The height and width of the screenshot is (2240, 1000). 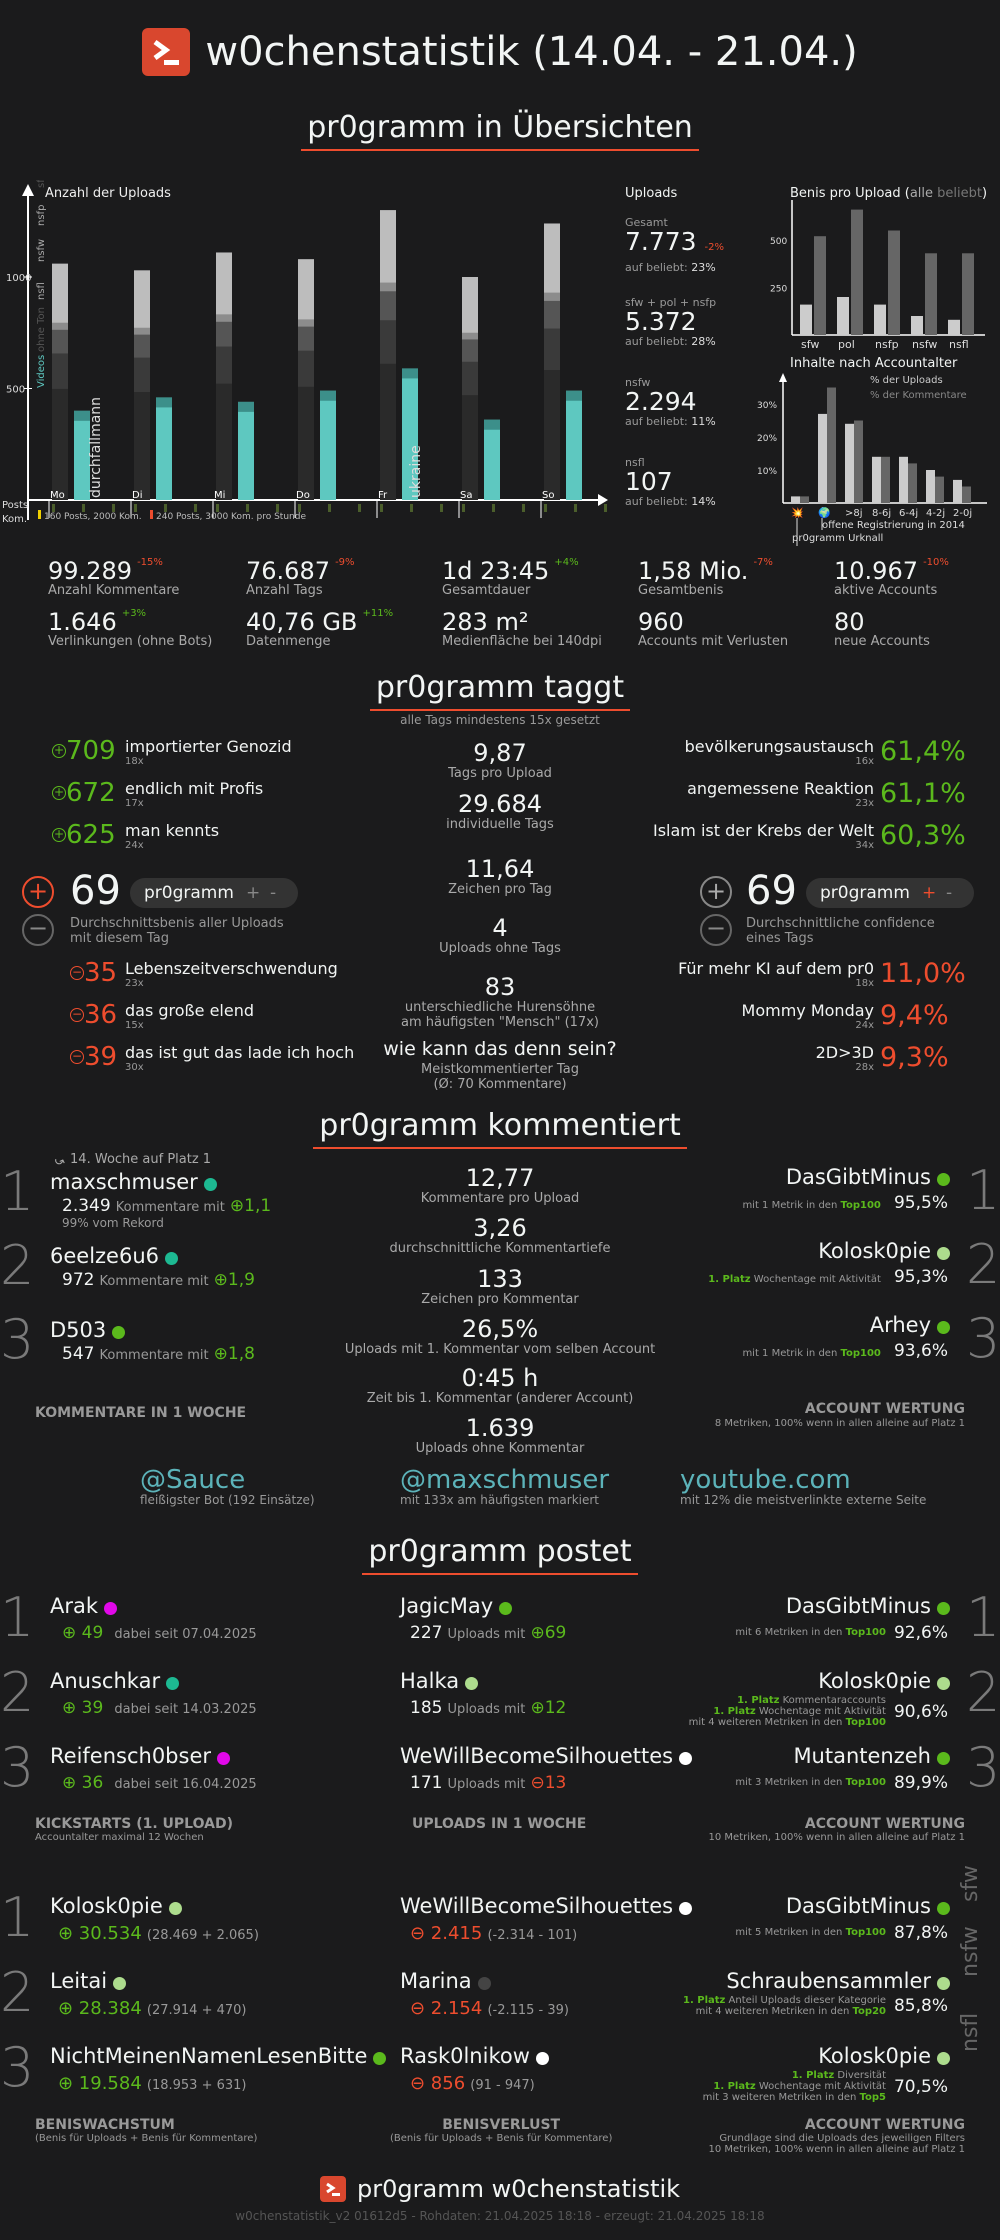 I want to click on rating-user-name: Schraubensammler, so click(x=838, y=1981).